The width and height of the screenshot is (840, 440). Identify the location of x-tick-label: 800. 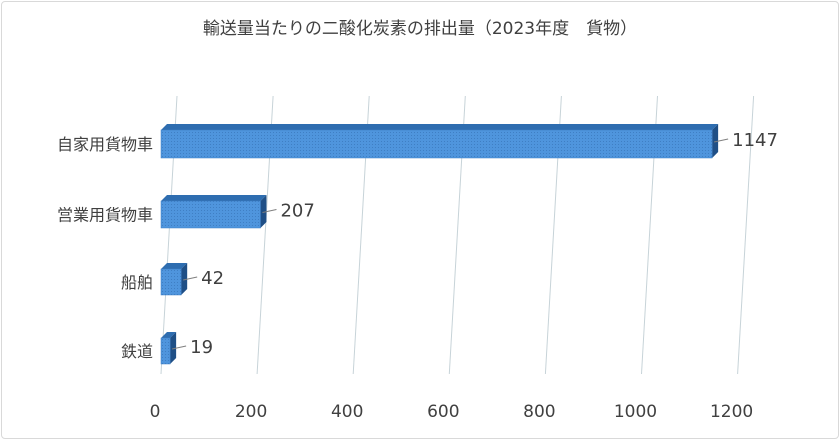
(539, 412).